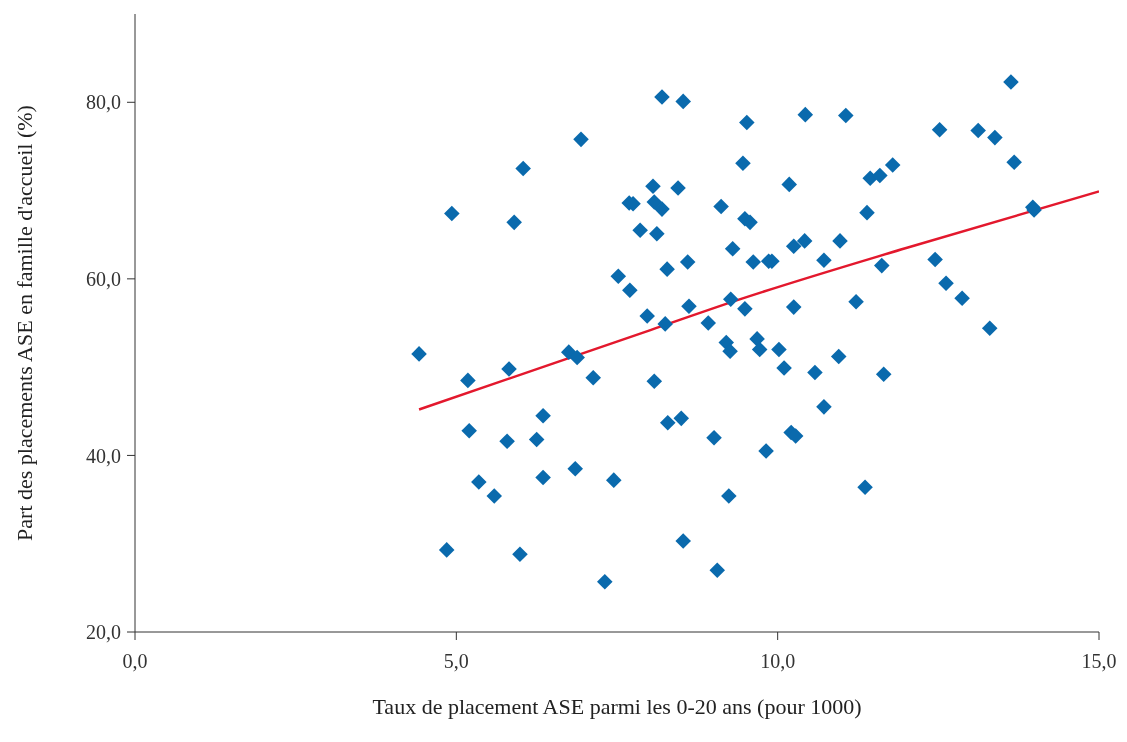  What do you see at coordinates (135, 661) in the screenshot?
I see `x-tick-label: 0,0` at bounding box center [135, 661].